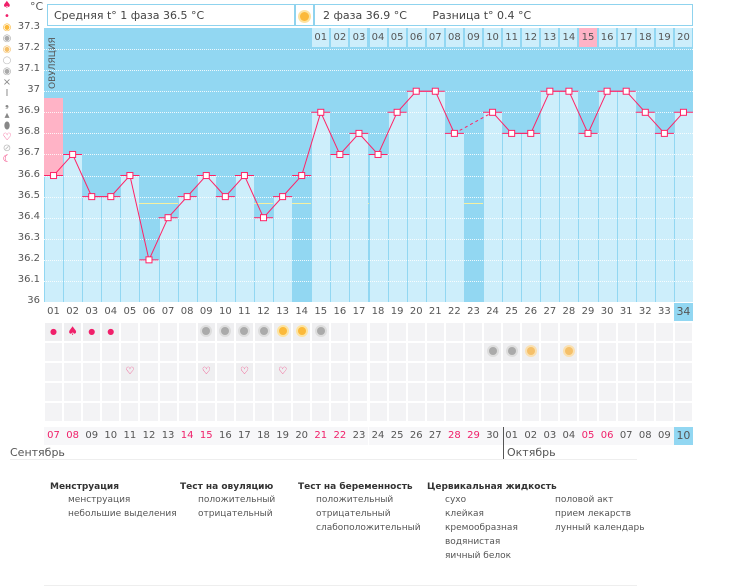 The image size is (731, 587). What do you see at coordinates (340, 37) in the screenshot?
I see `phase2-day-number: 02` at bounding box center [340, 37].